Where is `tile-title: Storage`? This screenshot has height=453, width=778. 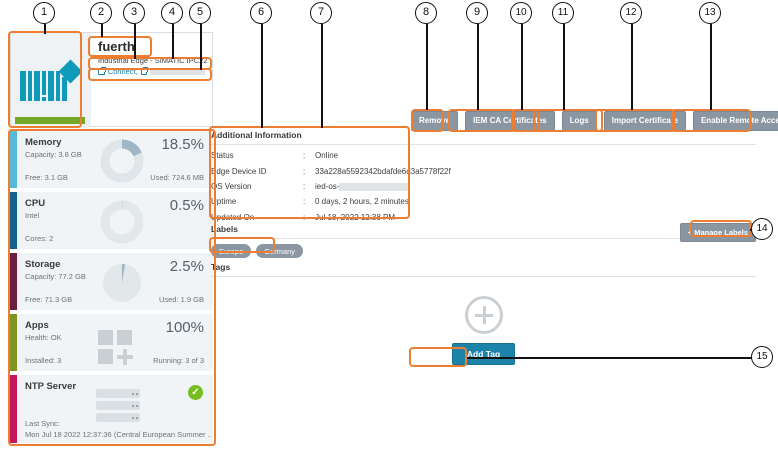 tile-title: Storage is located at coordinates (43, 264).